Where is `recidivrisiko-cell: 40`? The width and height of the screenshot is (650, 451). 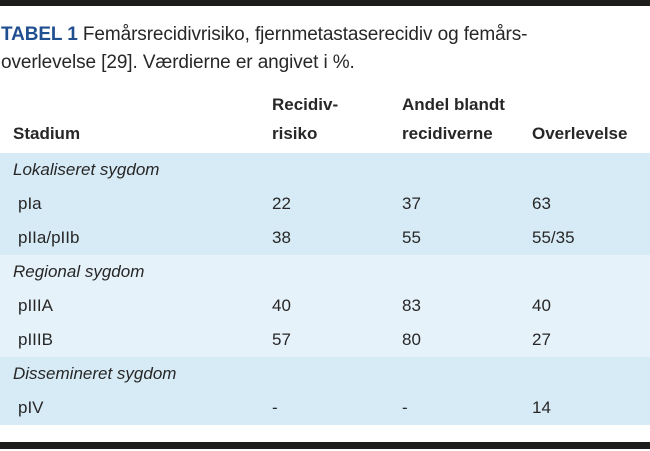 recidivrisiko-cell: 40 is located at coordinates (281, 305).